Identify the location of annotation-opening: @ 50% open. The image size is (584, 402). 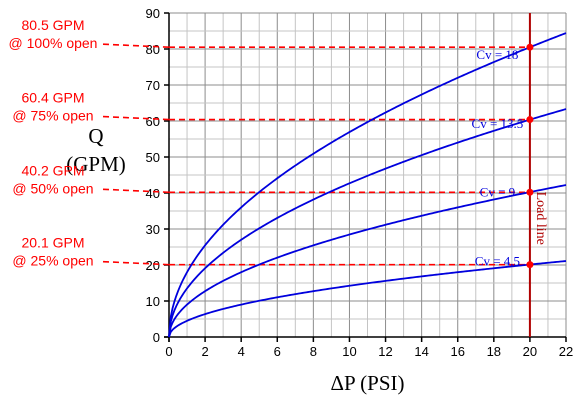
(52, 188).